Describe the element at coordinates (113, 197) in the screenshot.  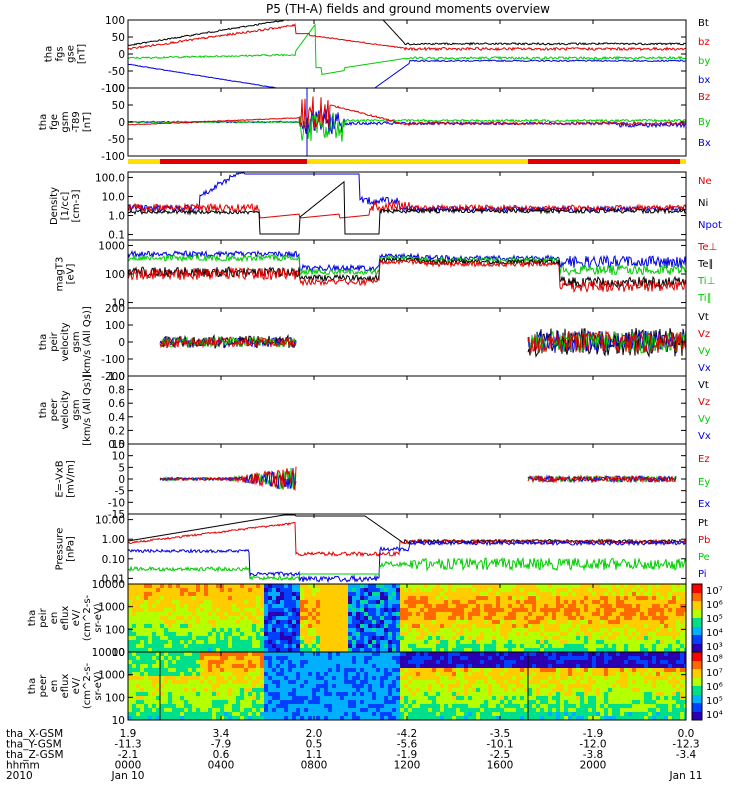
I see `y-tick-label: 10.0` at that location.